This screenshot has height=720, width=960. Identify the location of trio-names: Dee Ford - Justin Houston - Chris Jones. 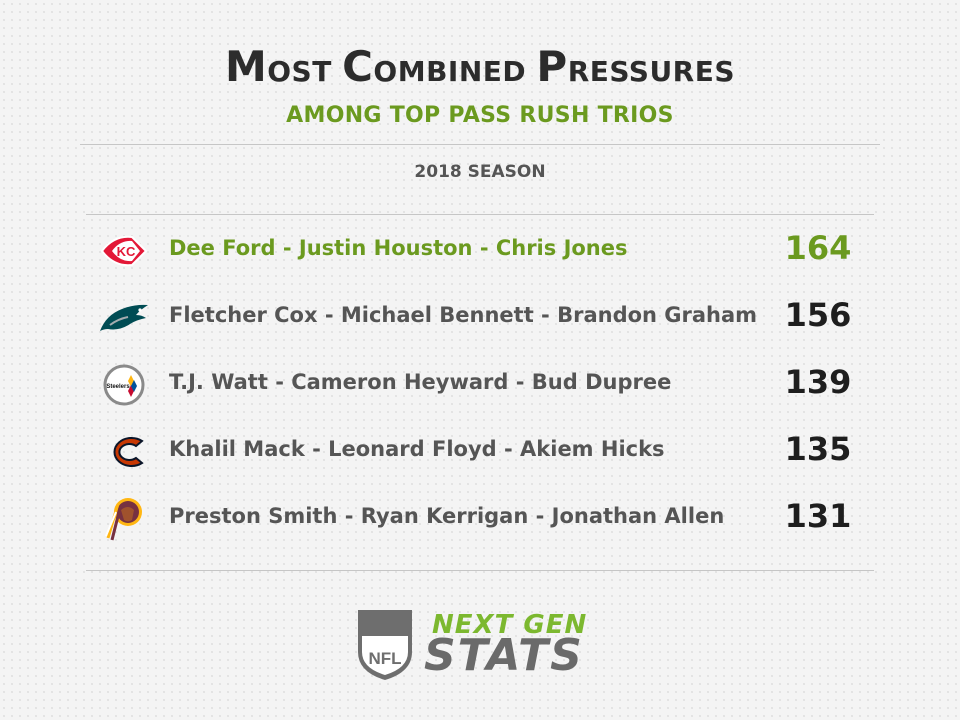
(398, 248).